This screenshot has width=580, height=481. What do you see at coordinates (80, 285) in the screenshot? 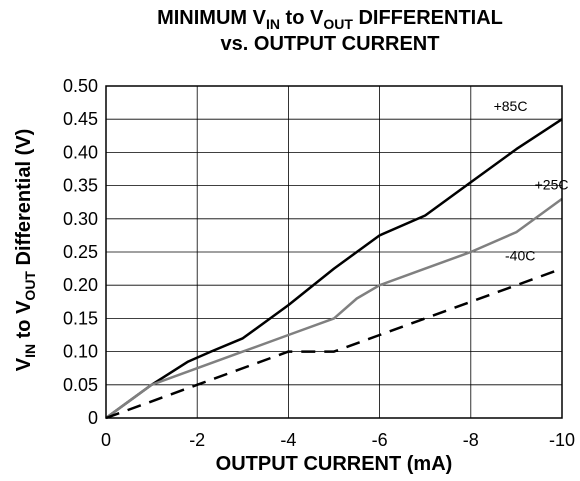
I see `y-tick-label: 0.20` at bounding box center [80, 285].